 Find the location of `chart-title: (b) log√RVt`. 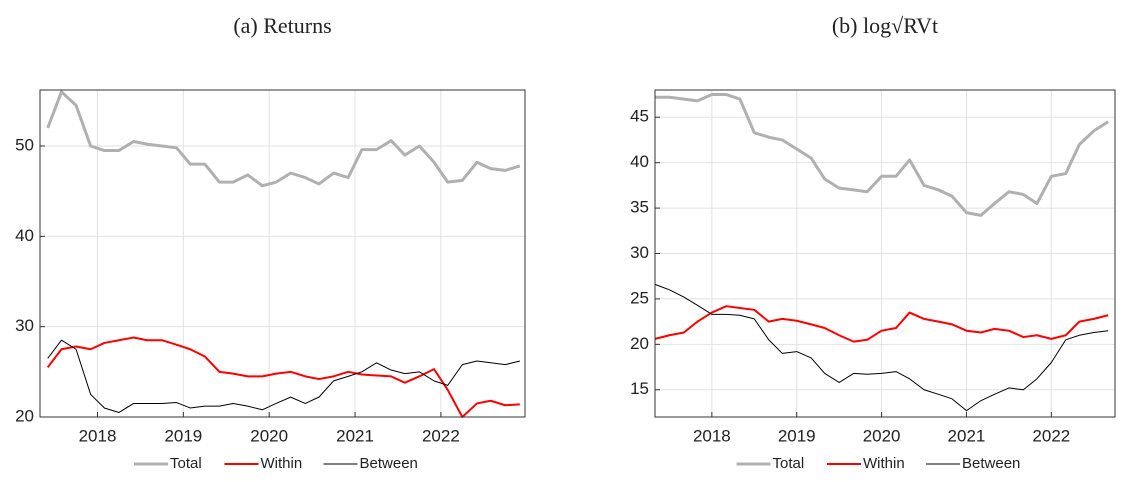

chart-title: (b) log√RVt is located at coordinates (885, 25).